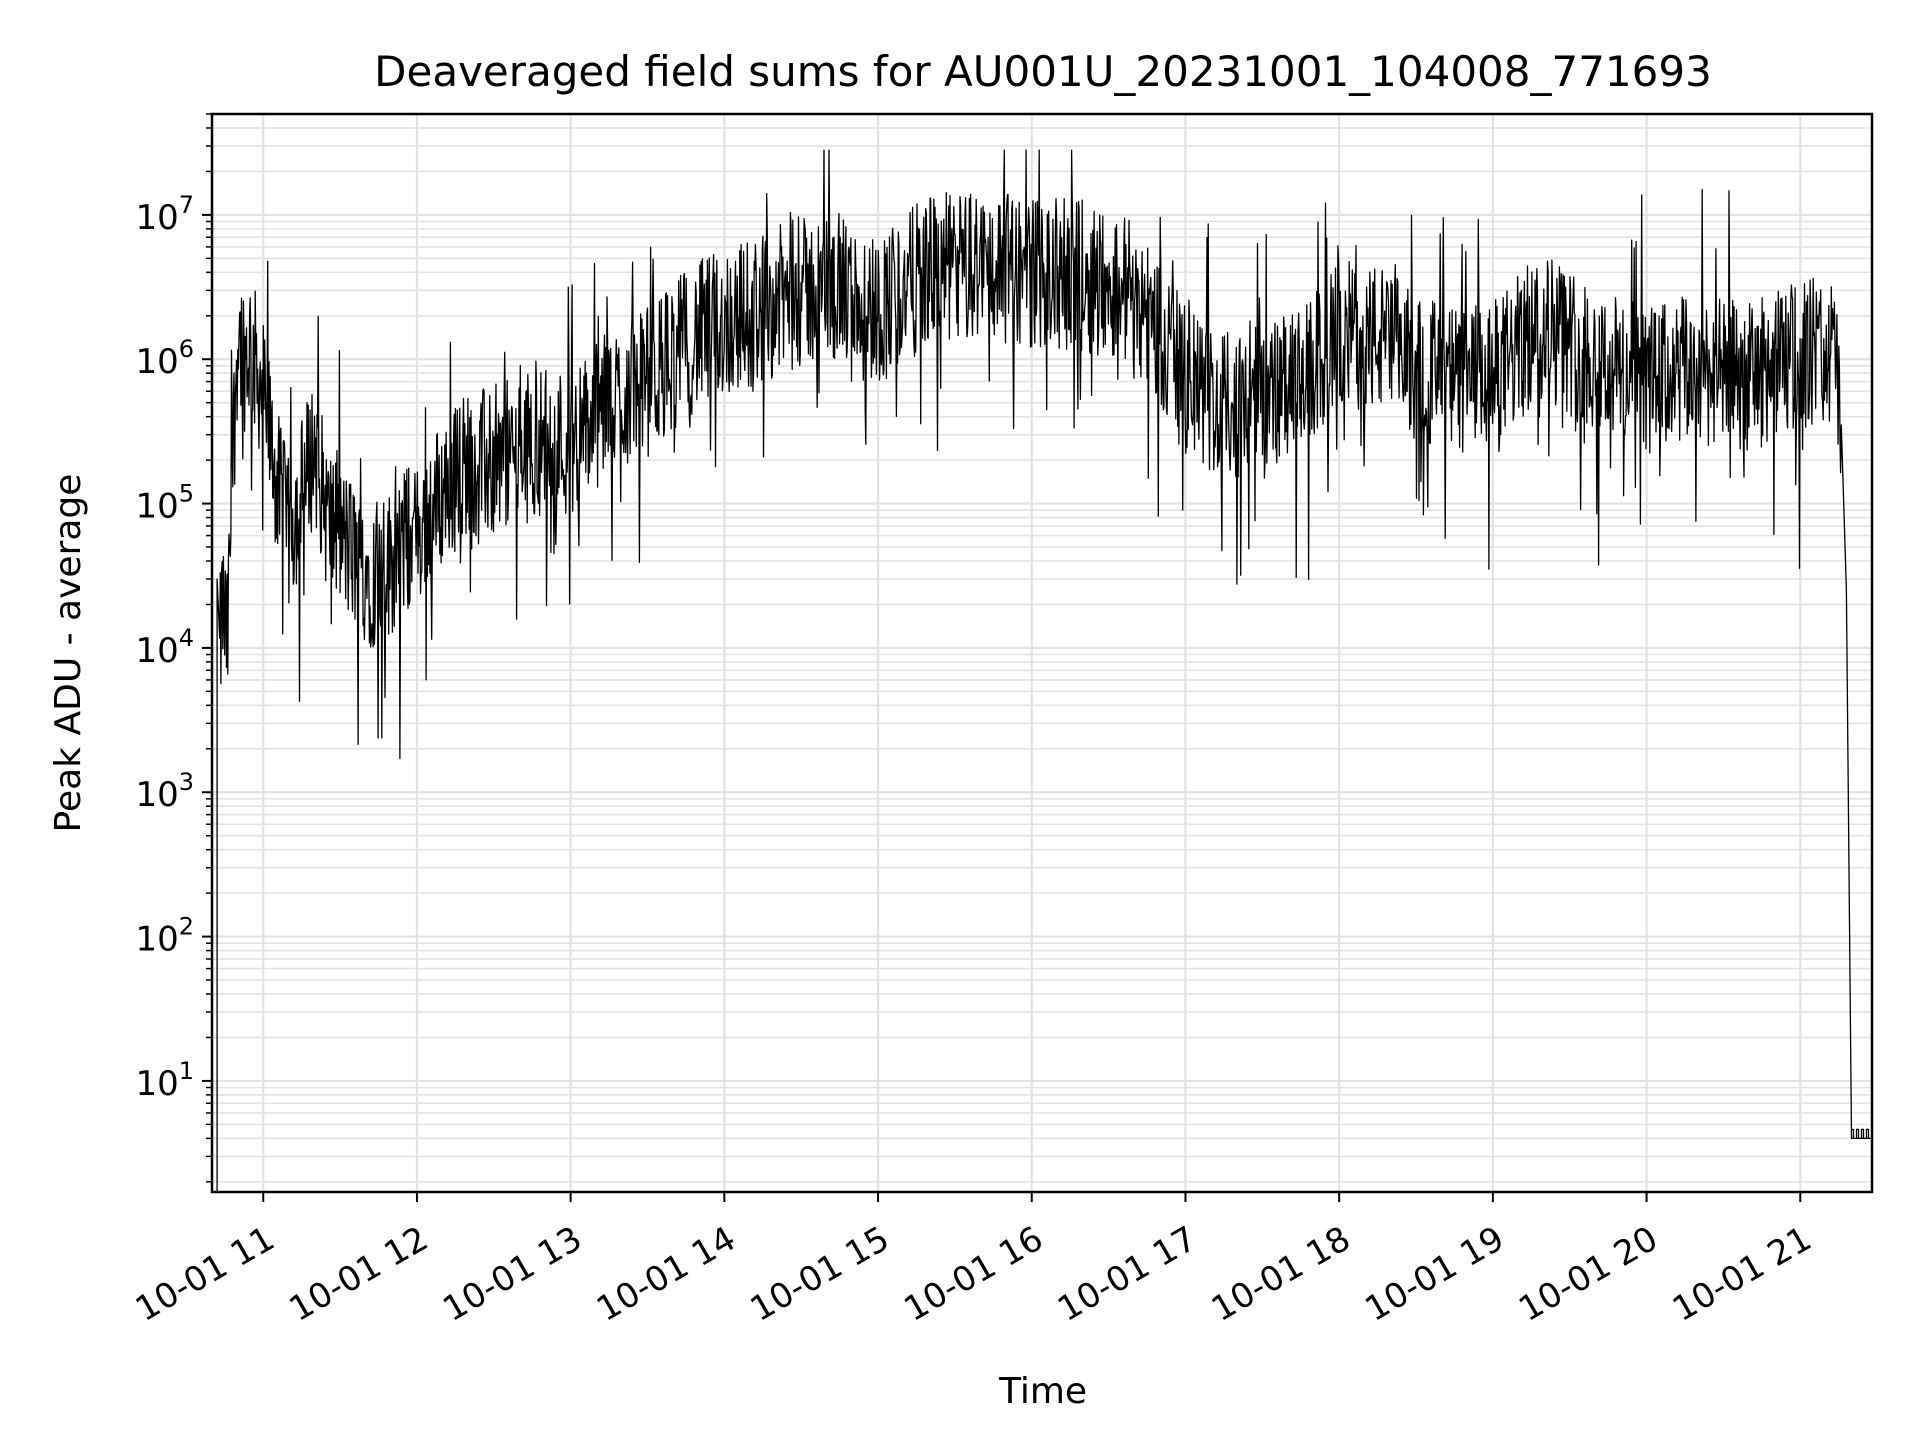  What do you see at coordinates (186, 1071) in the screenshot?
I see `y-tick-label-exponent: 1` at bounding box center [186, 1071].